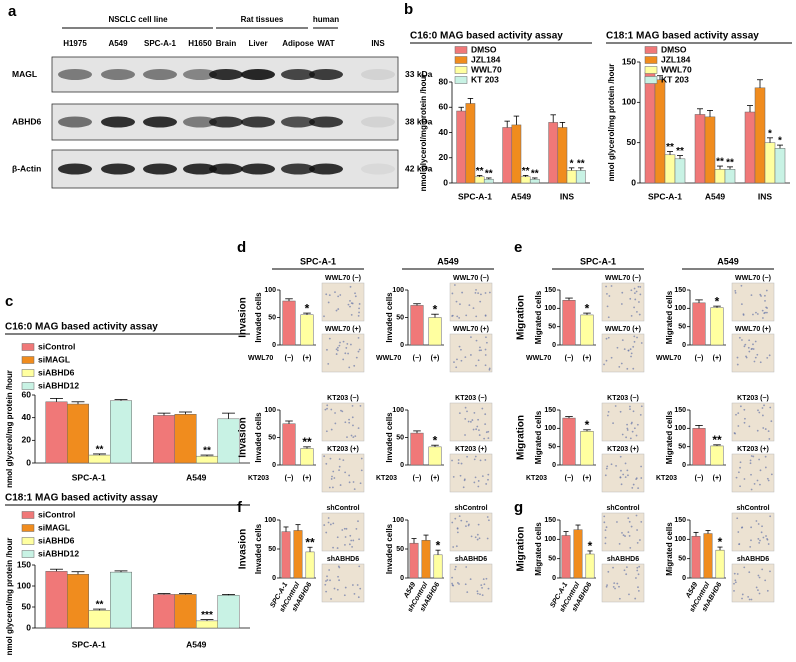 This screenshot has width=796, height=662. Describe the element at coordinates (521, 317) in the screenshot. I see `section-label: Migration` at that location.